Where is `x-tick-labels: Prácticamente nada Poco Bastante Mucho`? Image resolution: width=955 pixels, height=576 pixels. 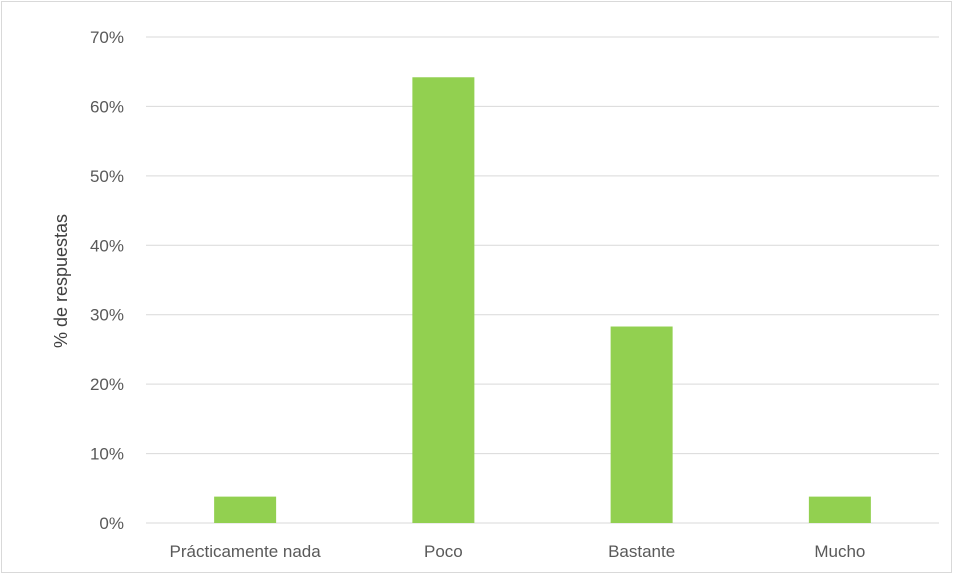
x-tick-labels: Prácticamente nada Poco Bastante Mucho is located at coordinates (518, 551).